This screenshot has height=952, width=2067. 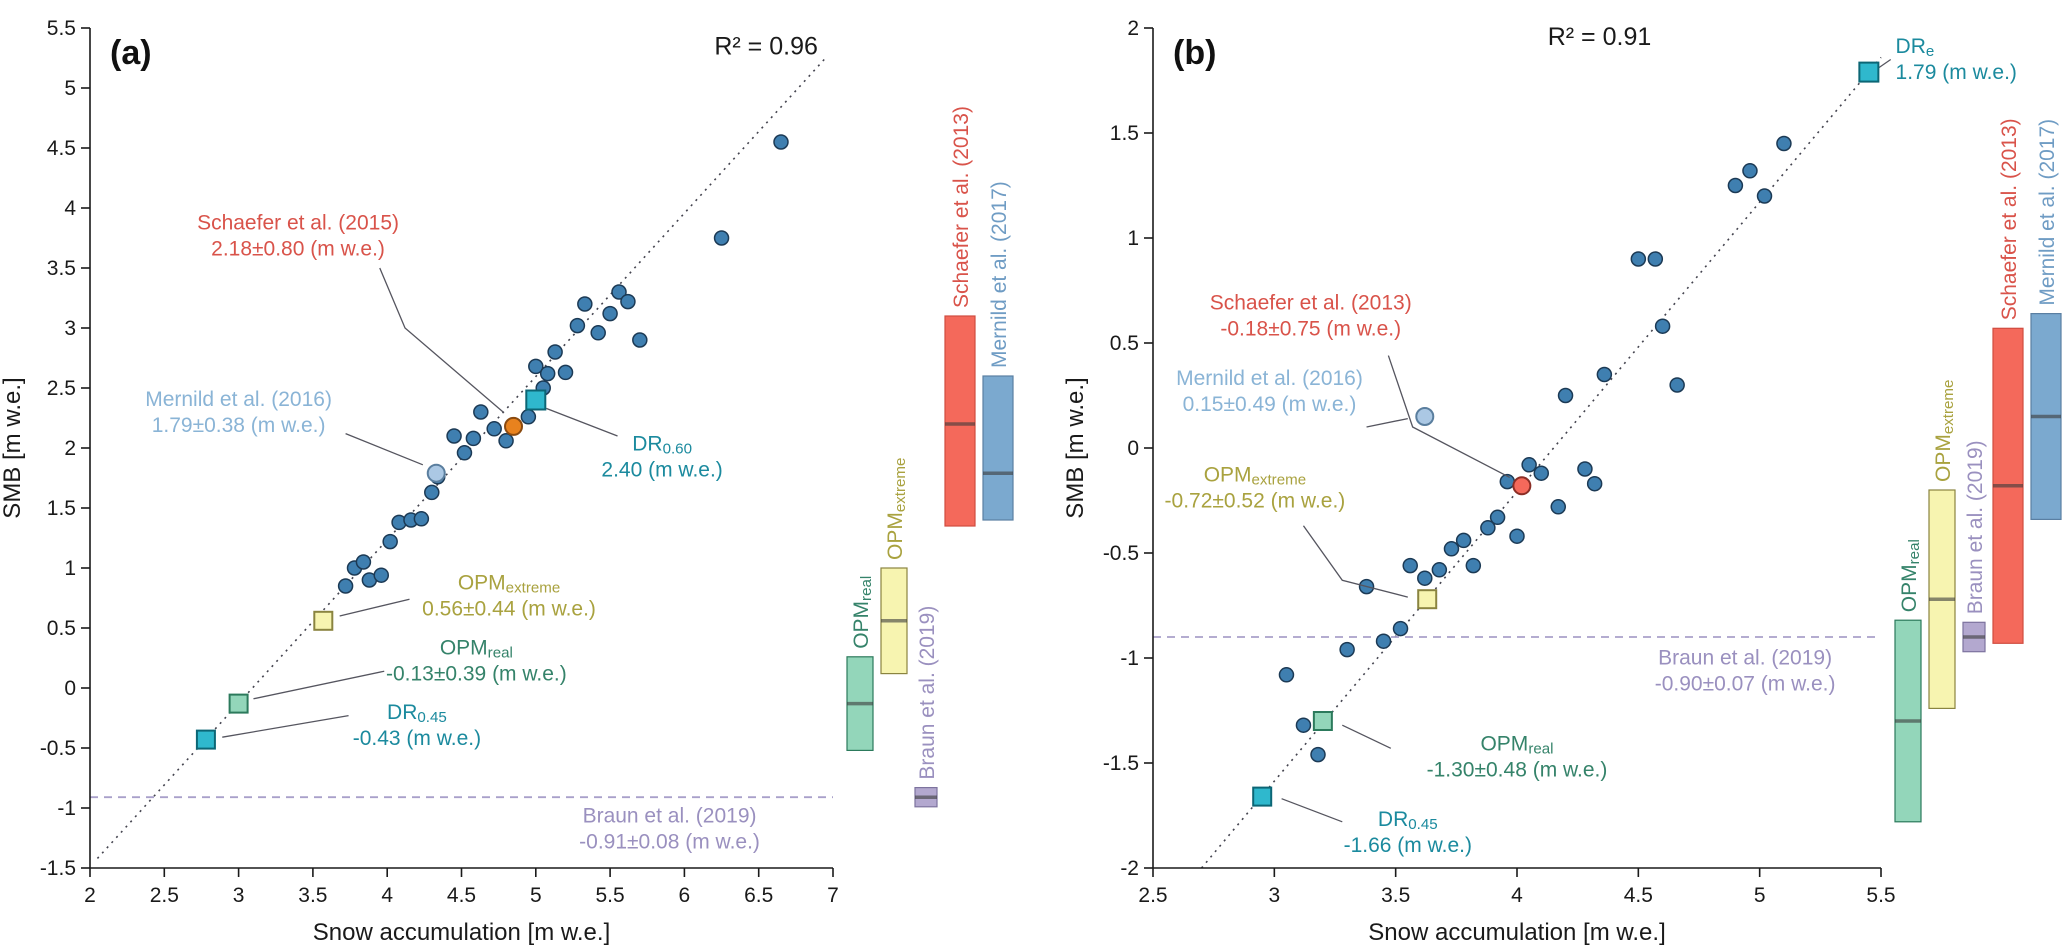 I want to click on y-tick-label: 1, so click(x=70, y=568).